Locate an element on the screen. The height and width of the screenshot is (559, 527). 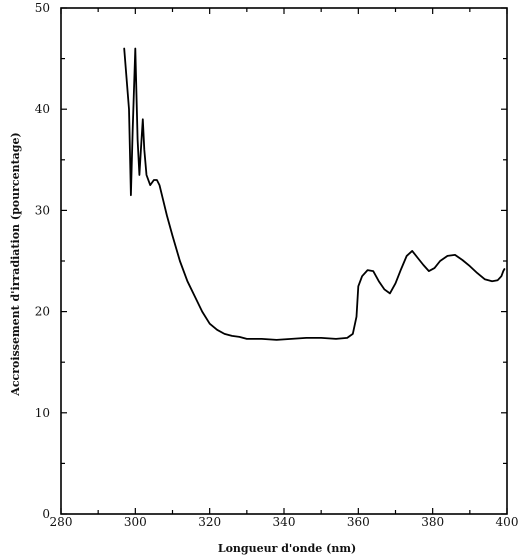
x-tick-label-380: 380 is located at coordinates (432, 522).